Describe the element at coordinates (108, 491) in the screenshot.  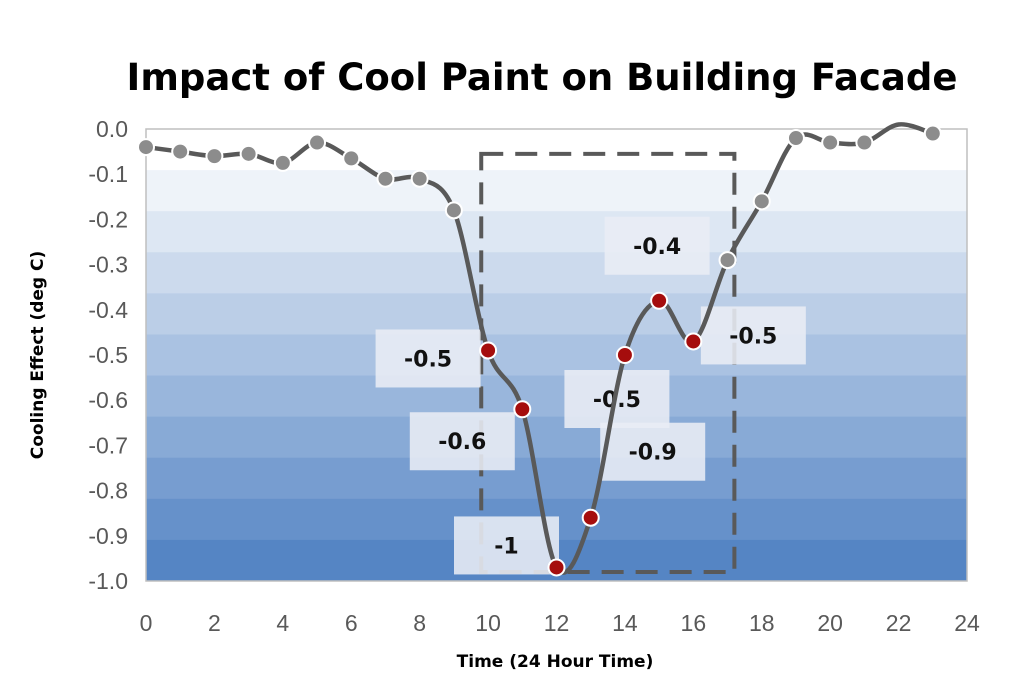
I see `y-tick-label: -0.8` at that location.